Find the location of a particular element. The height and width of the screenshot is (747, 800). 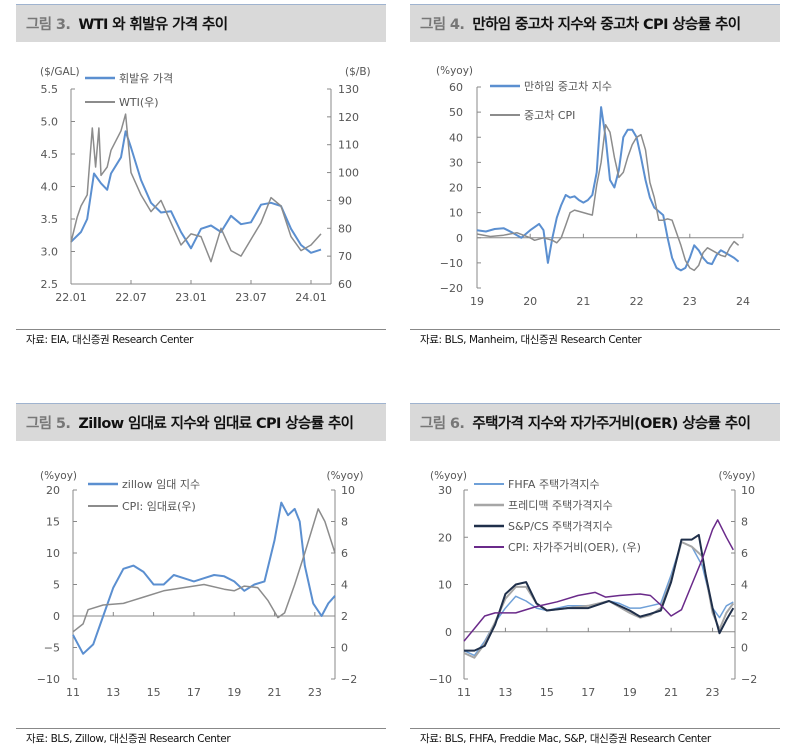

y-tick-label: 3.5 is located at coordinates (50, 219).